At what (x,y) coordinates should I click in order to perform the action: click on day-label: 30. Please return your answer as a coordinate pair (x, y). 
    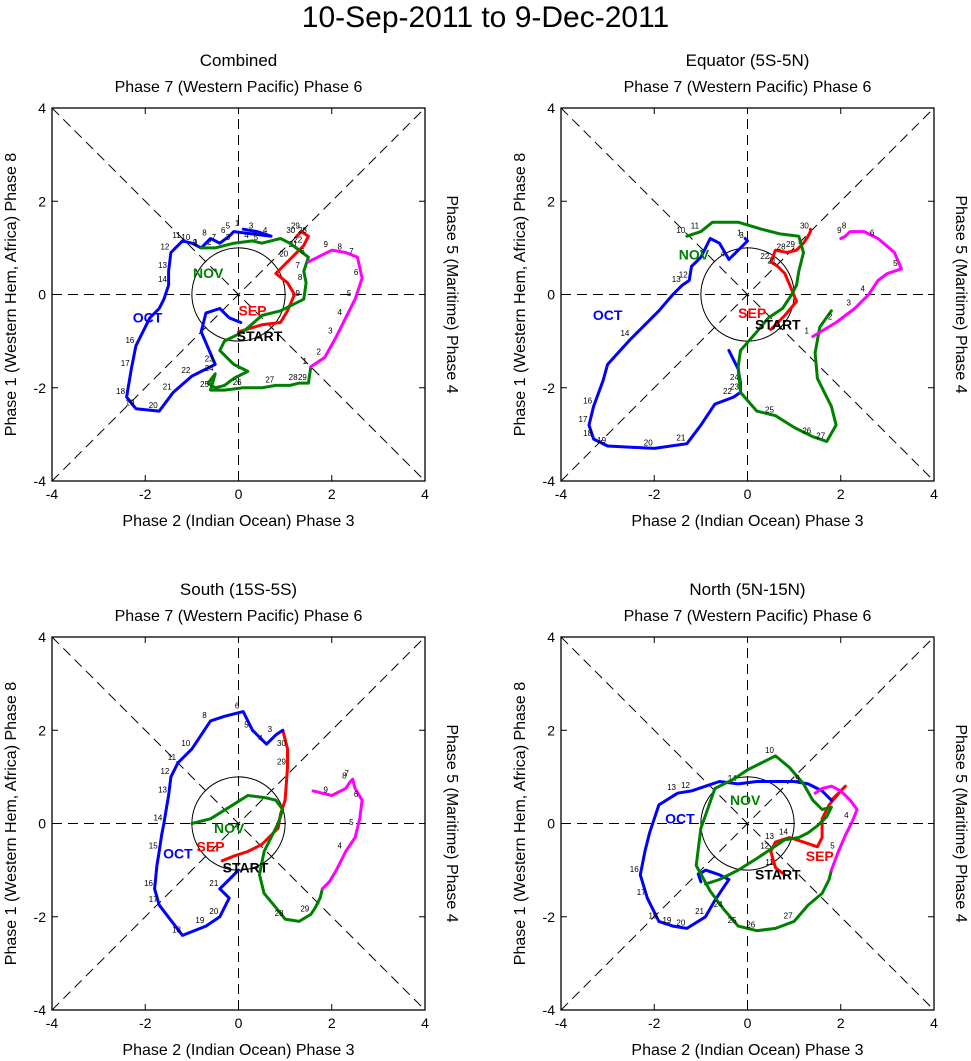
    Looking at the image, I should click on (290, 230).